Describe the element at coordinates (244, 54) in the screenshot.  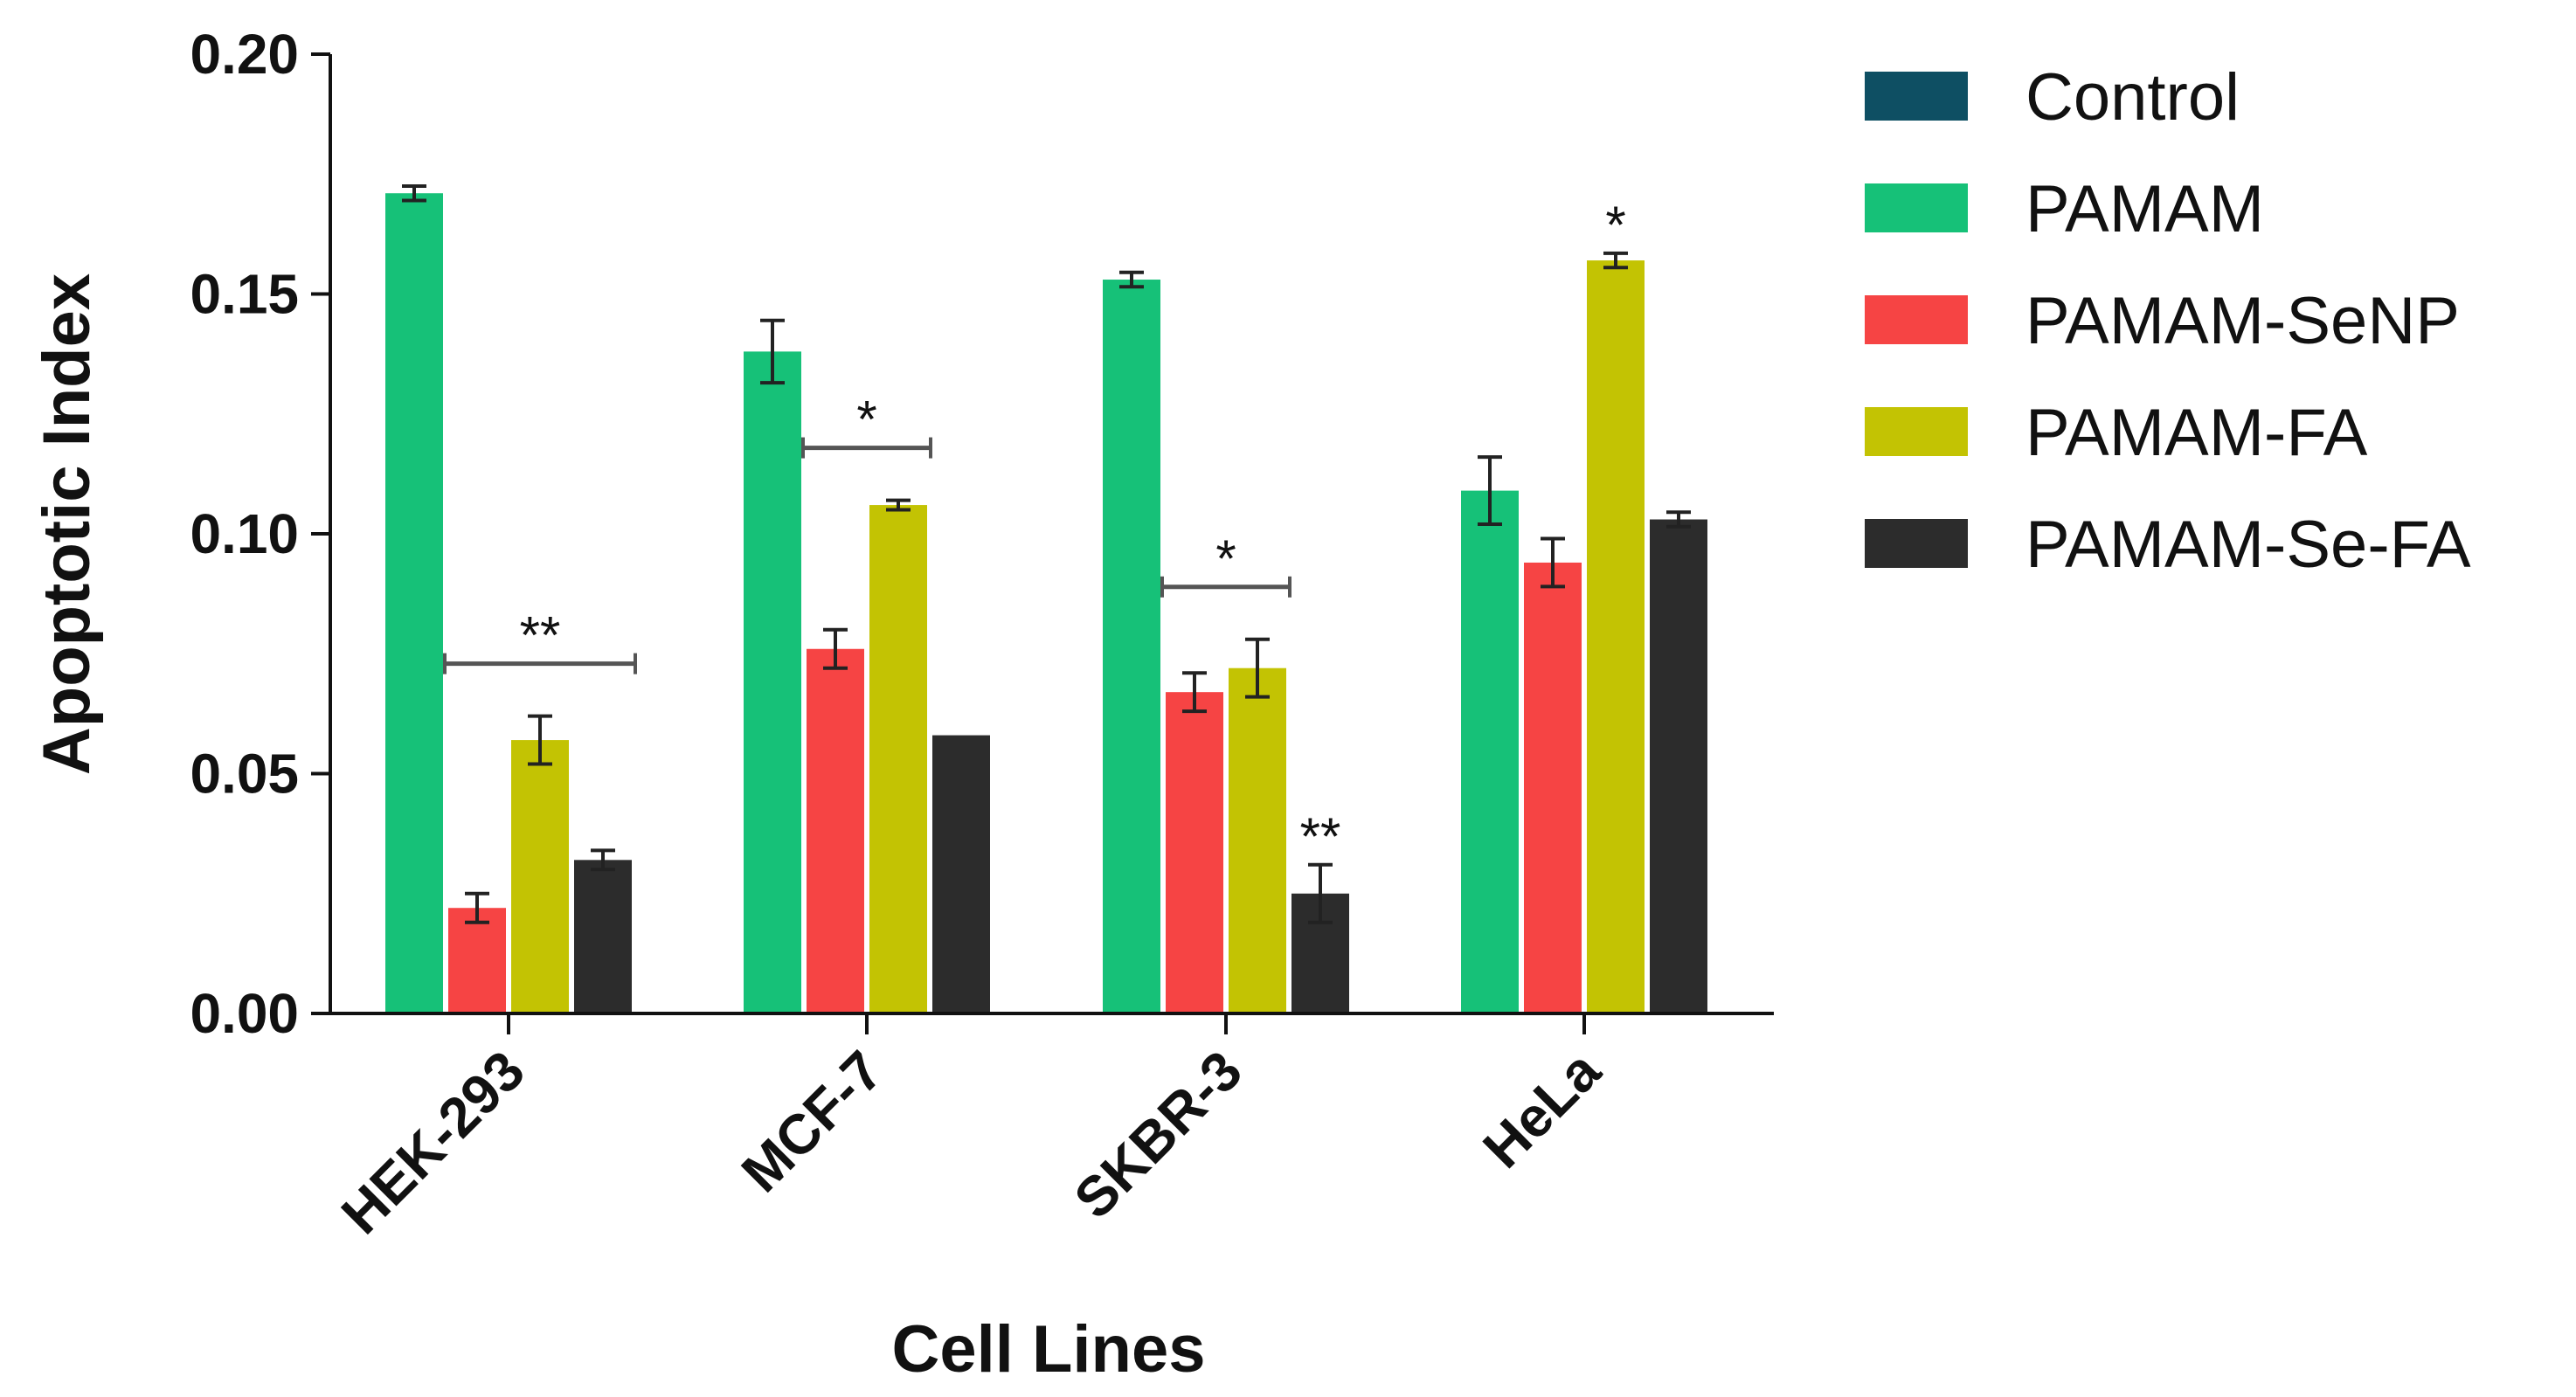
I see `y-tick-label: 0.20` at that location.